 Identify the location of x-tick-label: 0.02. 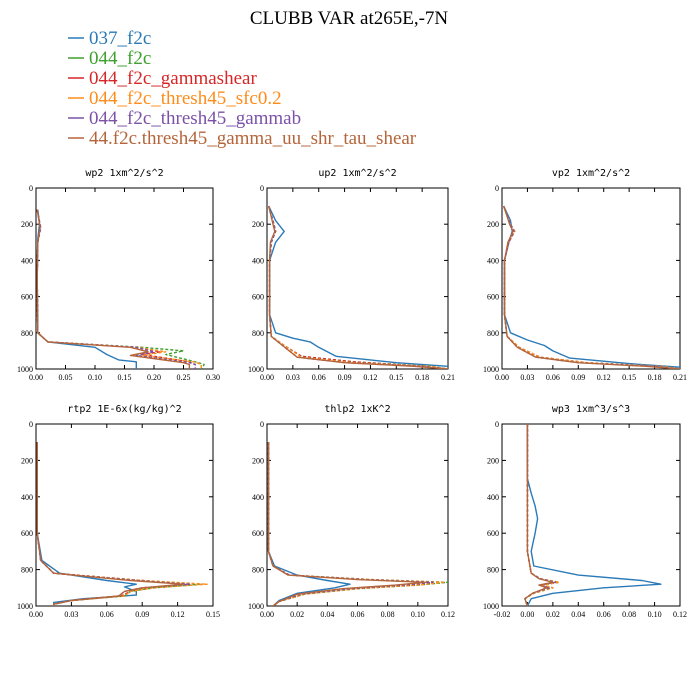
(553, 614).